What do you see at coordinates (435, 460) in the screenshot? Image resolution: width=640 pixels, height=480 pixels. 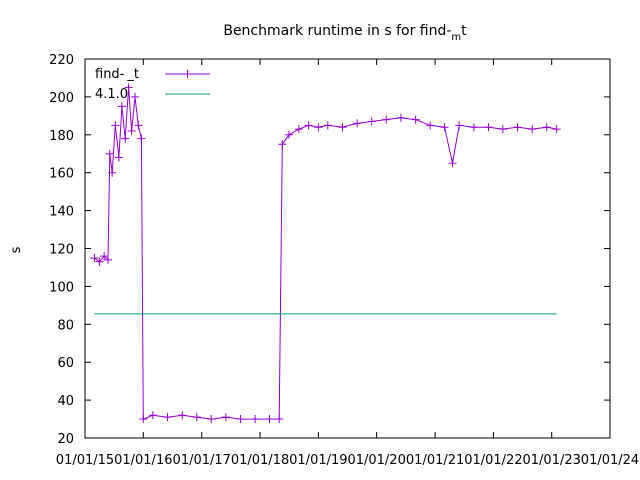 I see `x-tick-label: 01/01/21` at bounding box center [435, 460].